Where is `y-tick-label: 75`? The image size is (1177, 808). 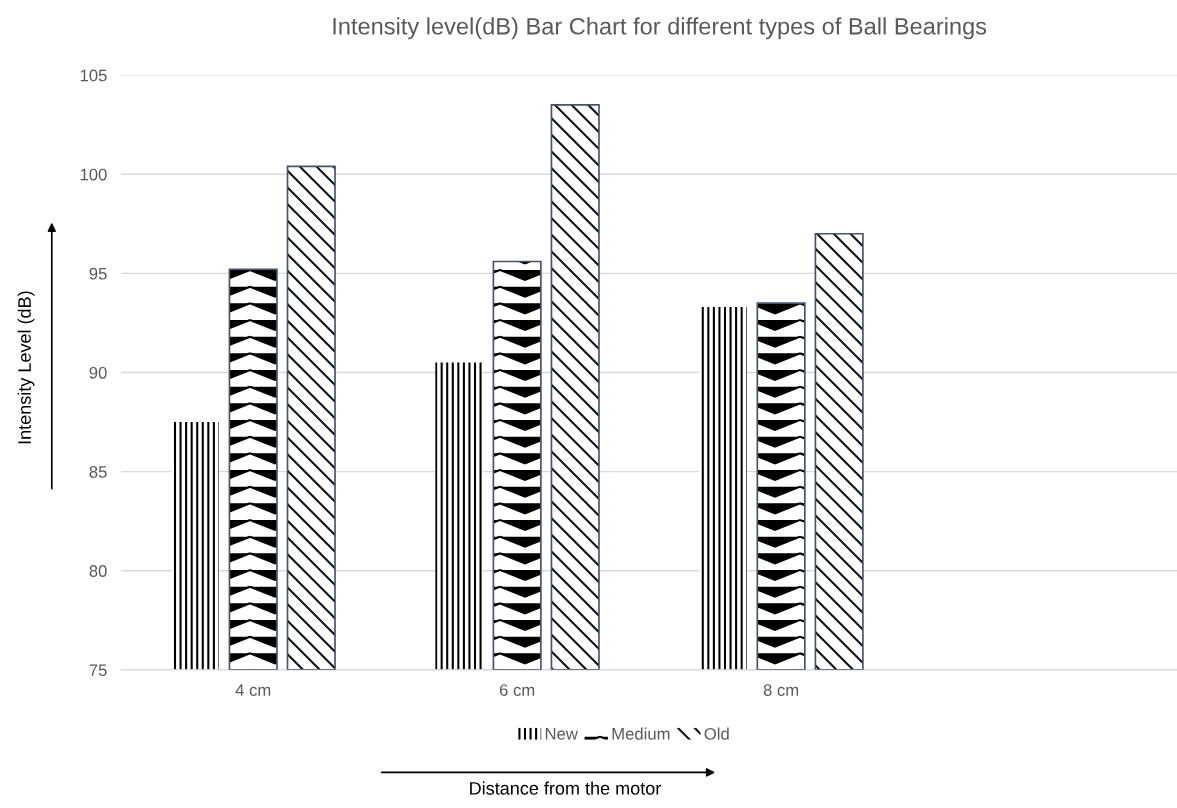 y-tick-label: 75 is located at coordinates (98, 670).